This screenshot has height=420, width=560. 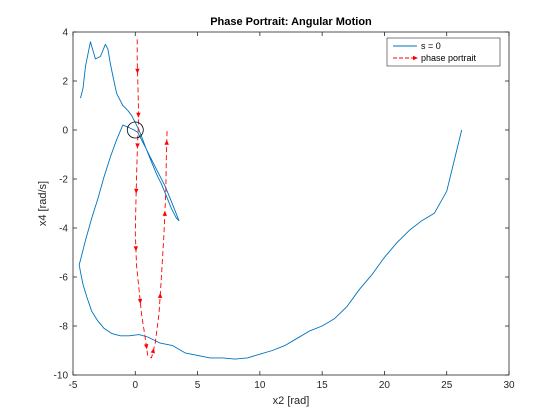 I want to click on y-tick-label: -4, so click(x=63, y=229).